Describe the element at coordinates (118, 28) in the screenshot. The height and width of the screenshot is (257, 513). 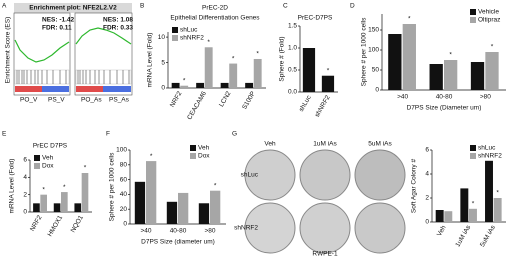
I see `fdr-label: FDR: 0.33` at that location.